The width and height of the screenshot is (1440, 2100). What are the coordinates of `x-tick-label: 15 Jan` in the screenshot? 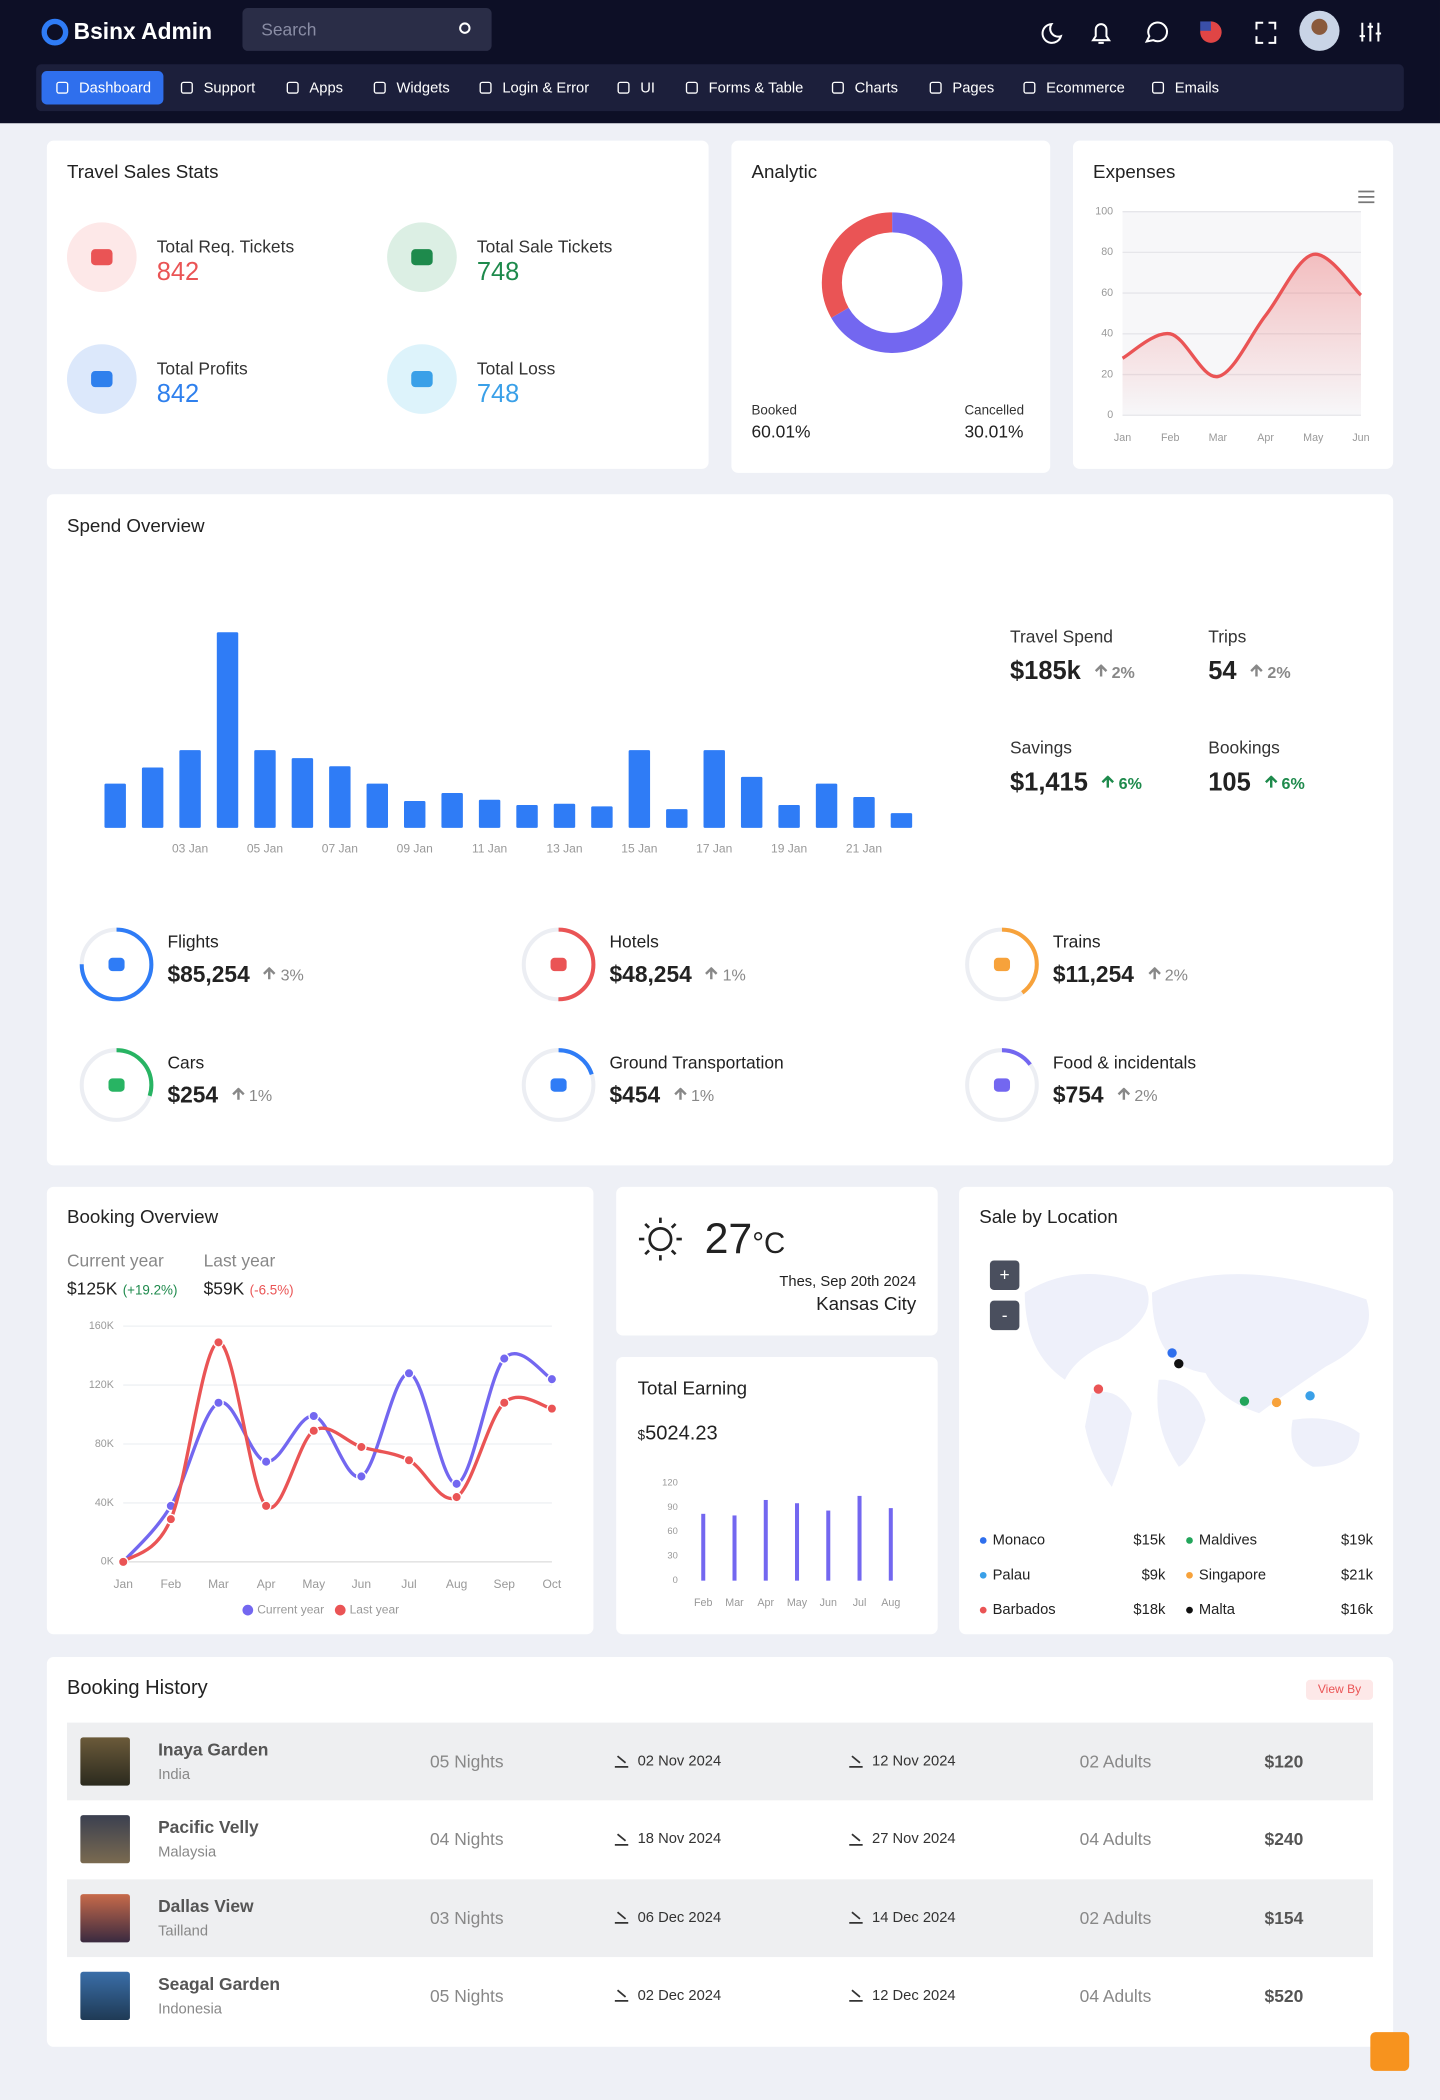 It's located at (639, 848).